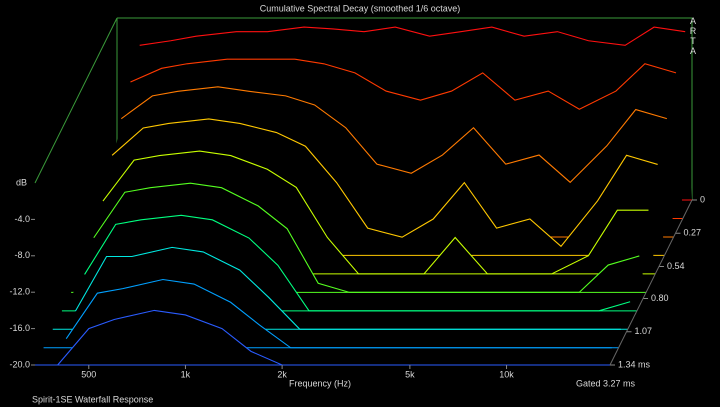  I want to click on y-tick-label: -16.0, so click(19, 328).